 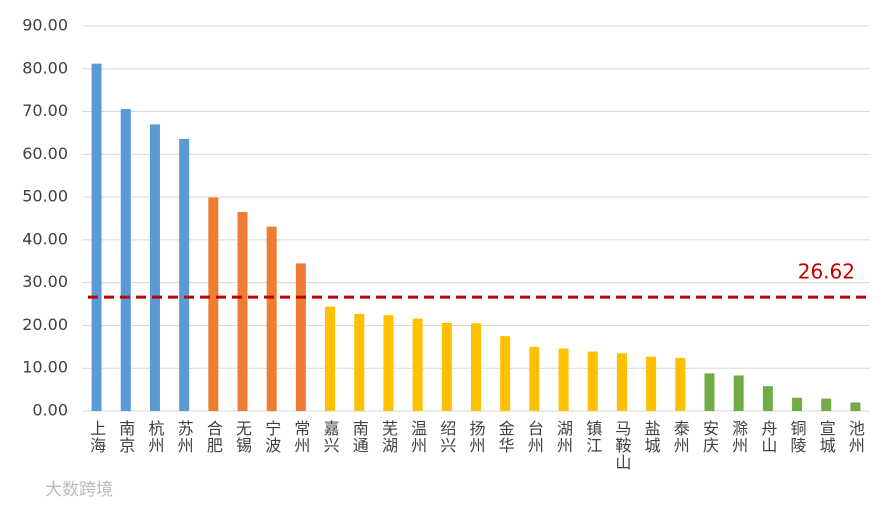 What do you see at coordinates (300, 437) in the screenshot?
I see `x-tick-label: 常州` at bounding box center [300, 437].